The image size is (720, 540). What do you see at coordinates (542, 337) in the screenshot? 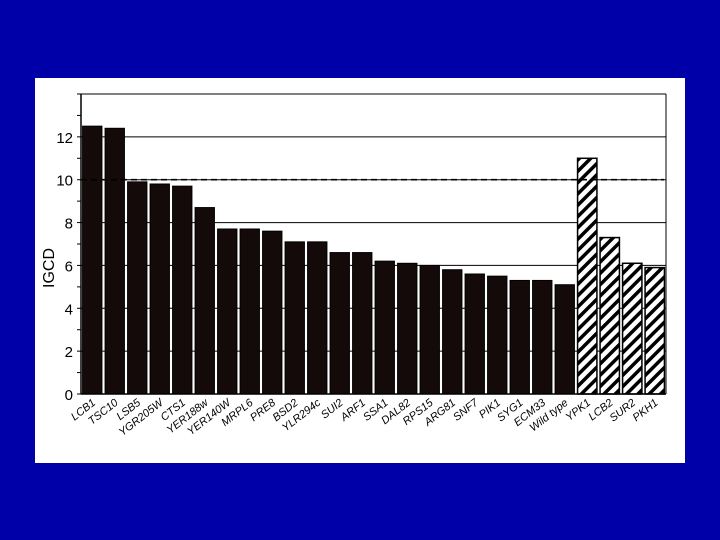
I see `bar-ecm33` at bounding box center [542, 337].